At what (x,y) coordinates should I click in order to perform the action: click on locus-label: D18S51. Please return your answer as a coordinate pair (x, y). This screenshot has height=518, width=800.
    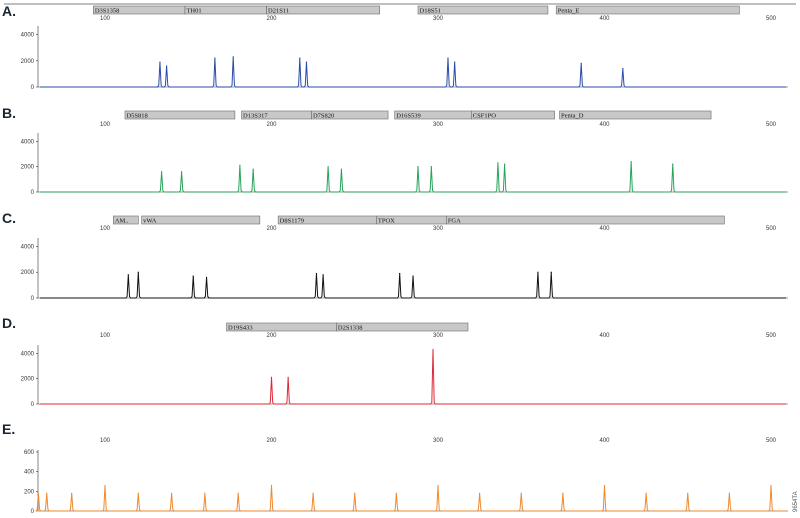
    Looking at the image, I should click on (430, 11).